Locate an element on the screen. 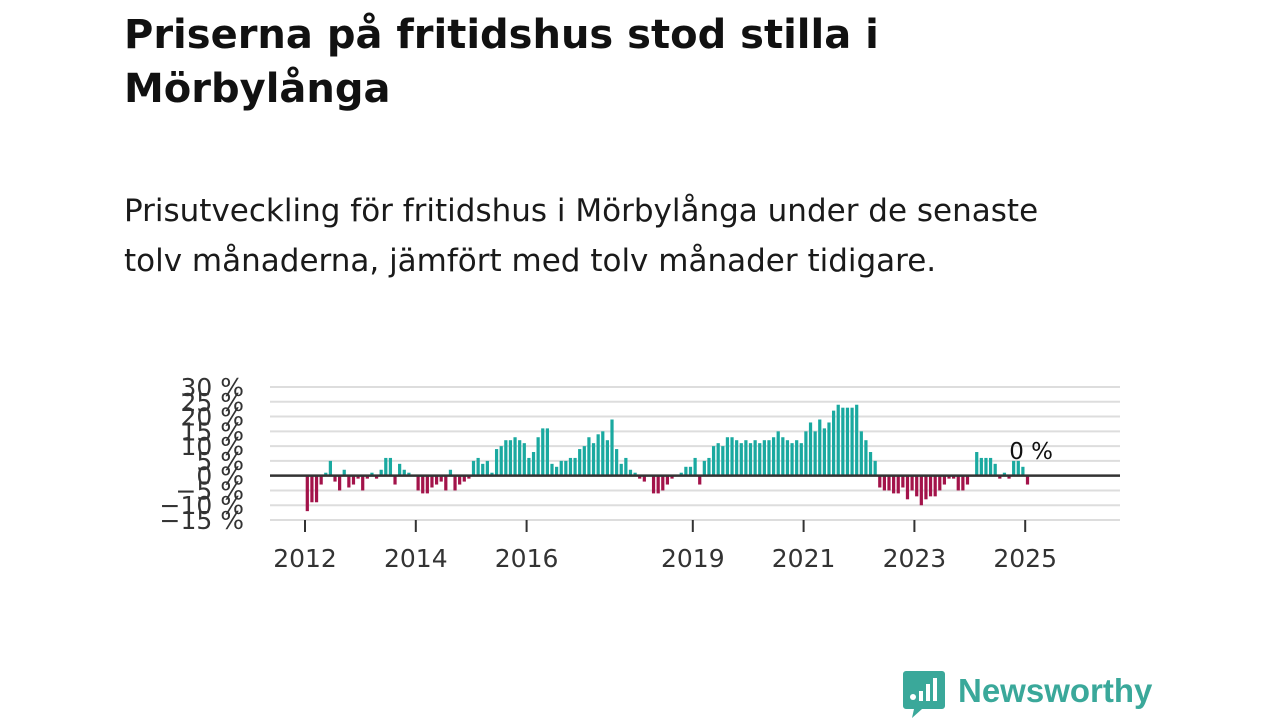  x-tick-label: 2019 is located at coordinates (693, 558).